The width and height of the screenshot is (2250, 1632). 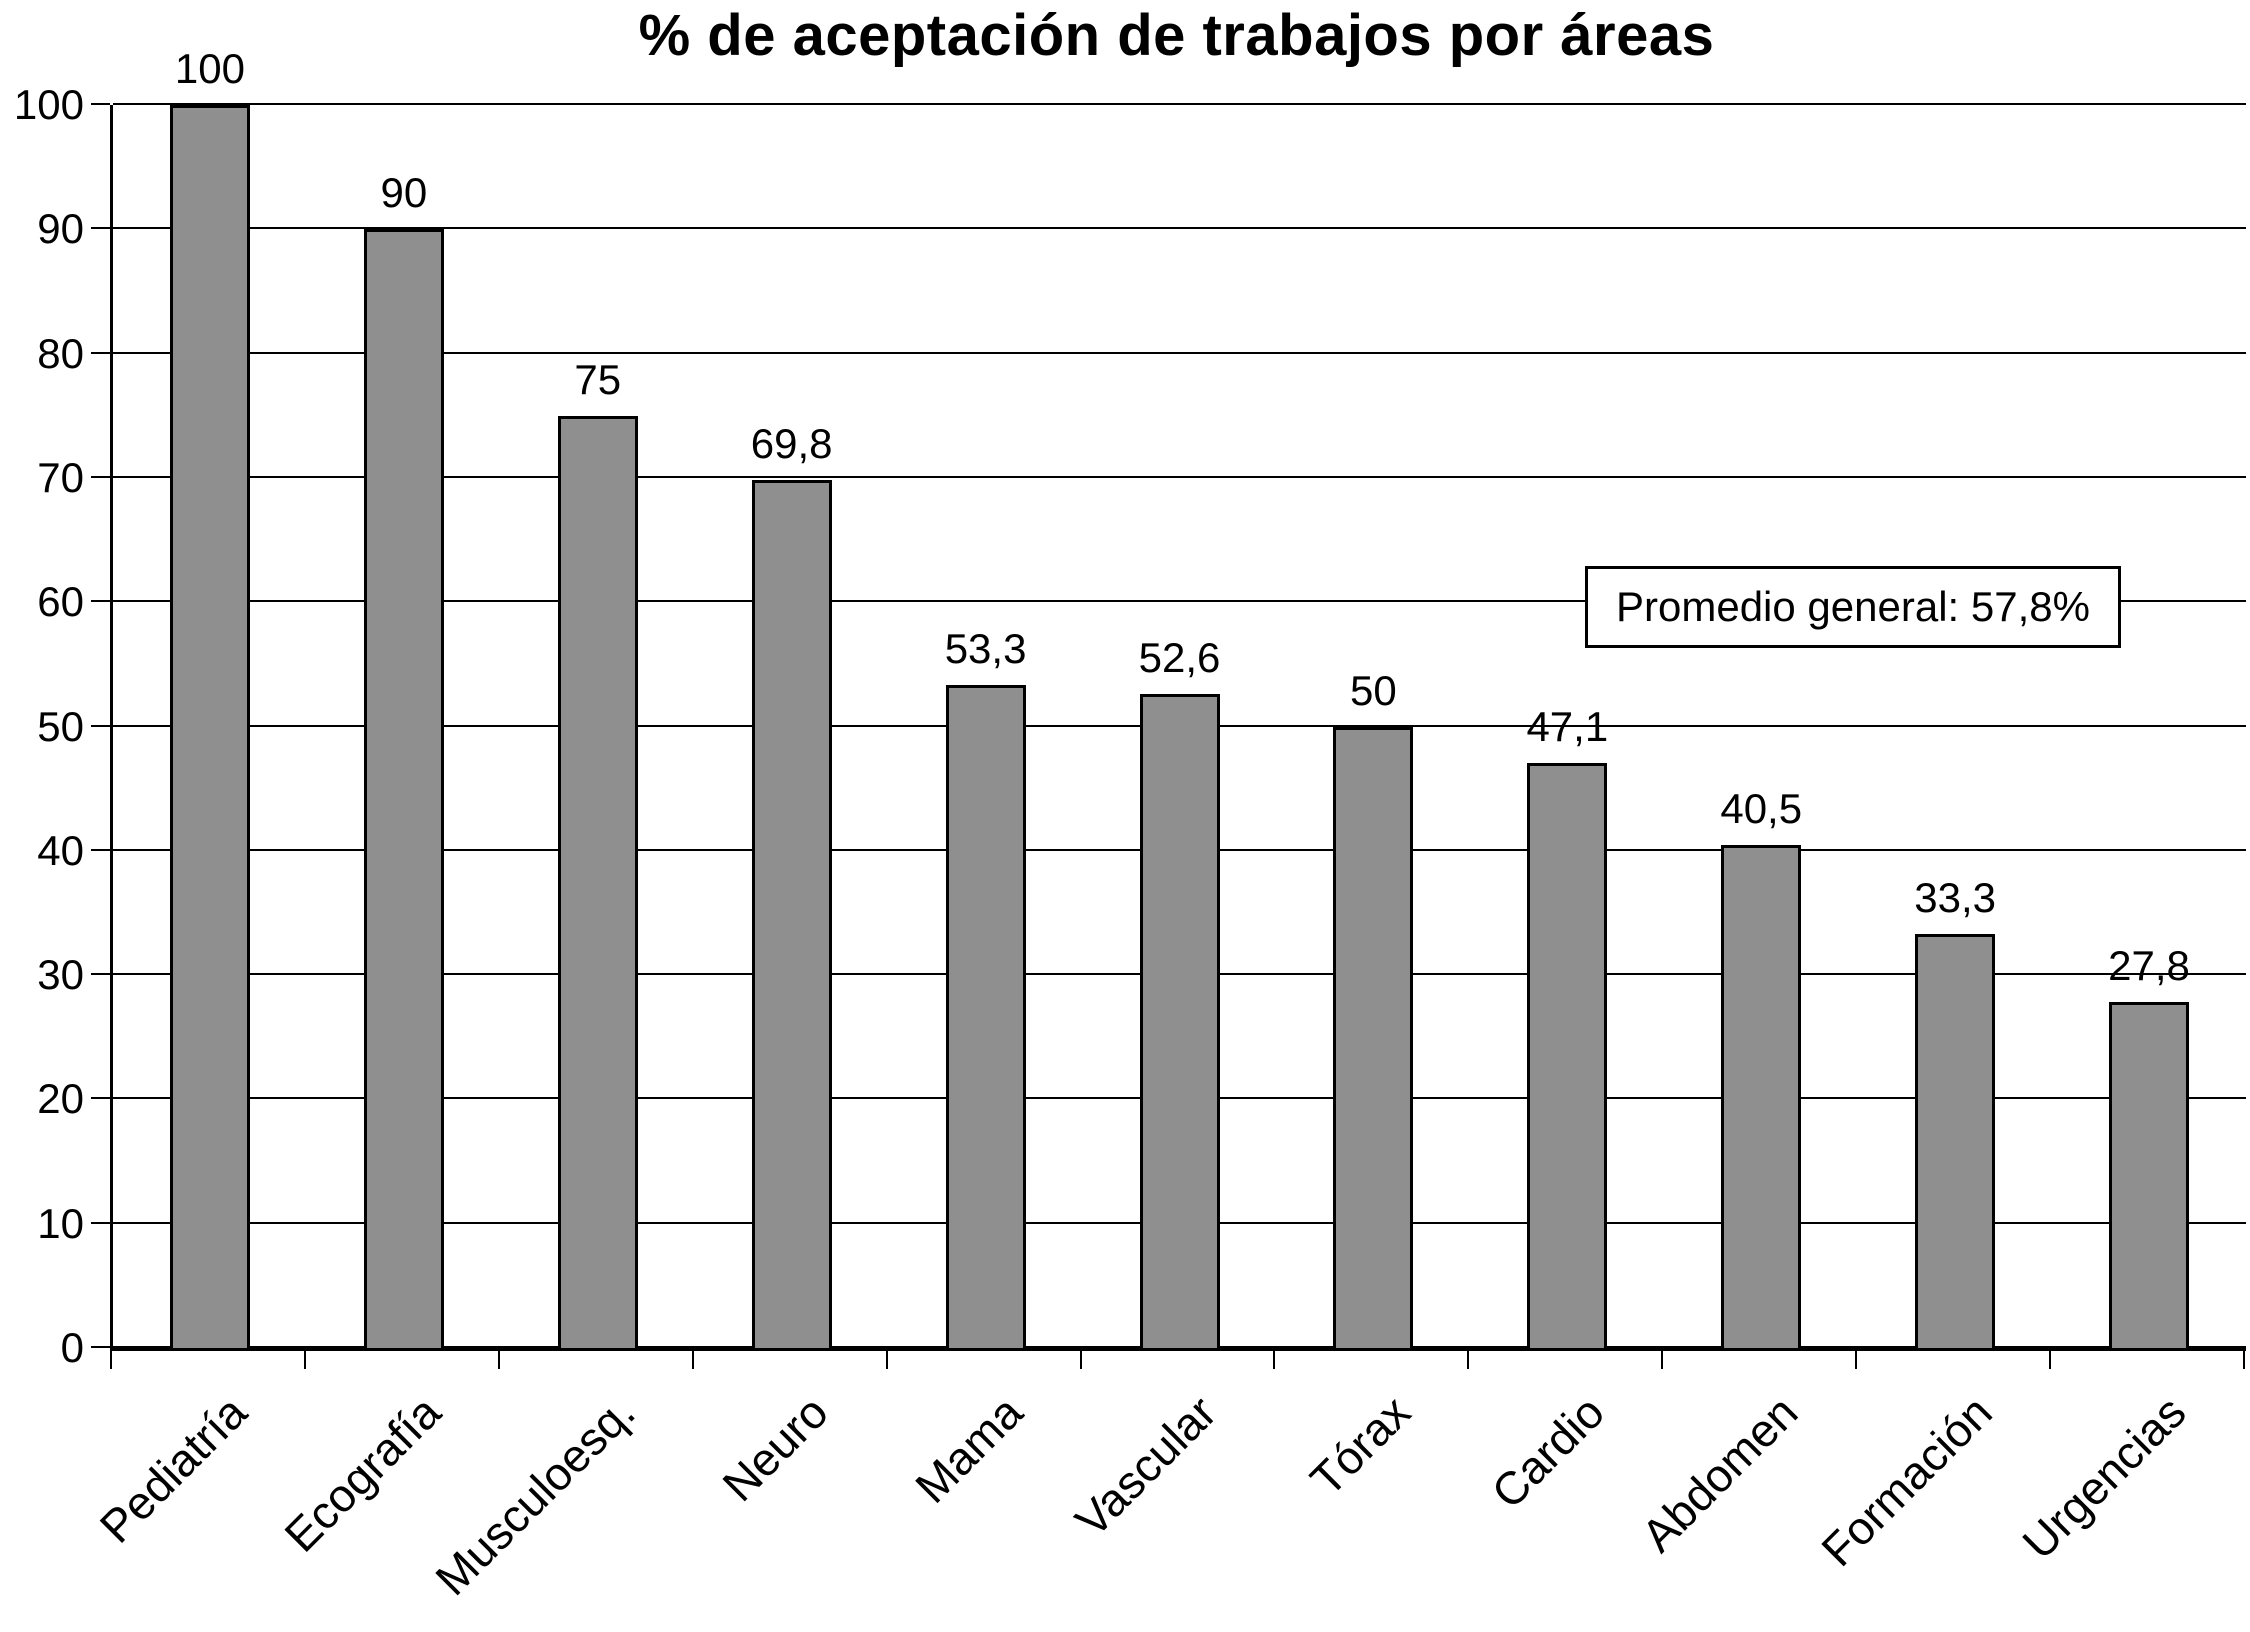 I want to click on bar-value-label: 90, so click(x=404, y=193).